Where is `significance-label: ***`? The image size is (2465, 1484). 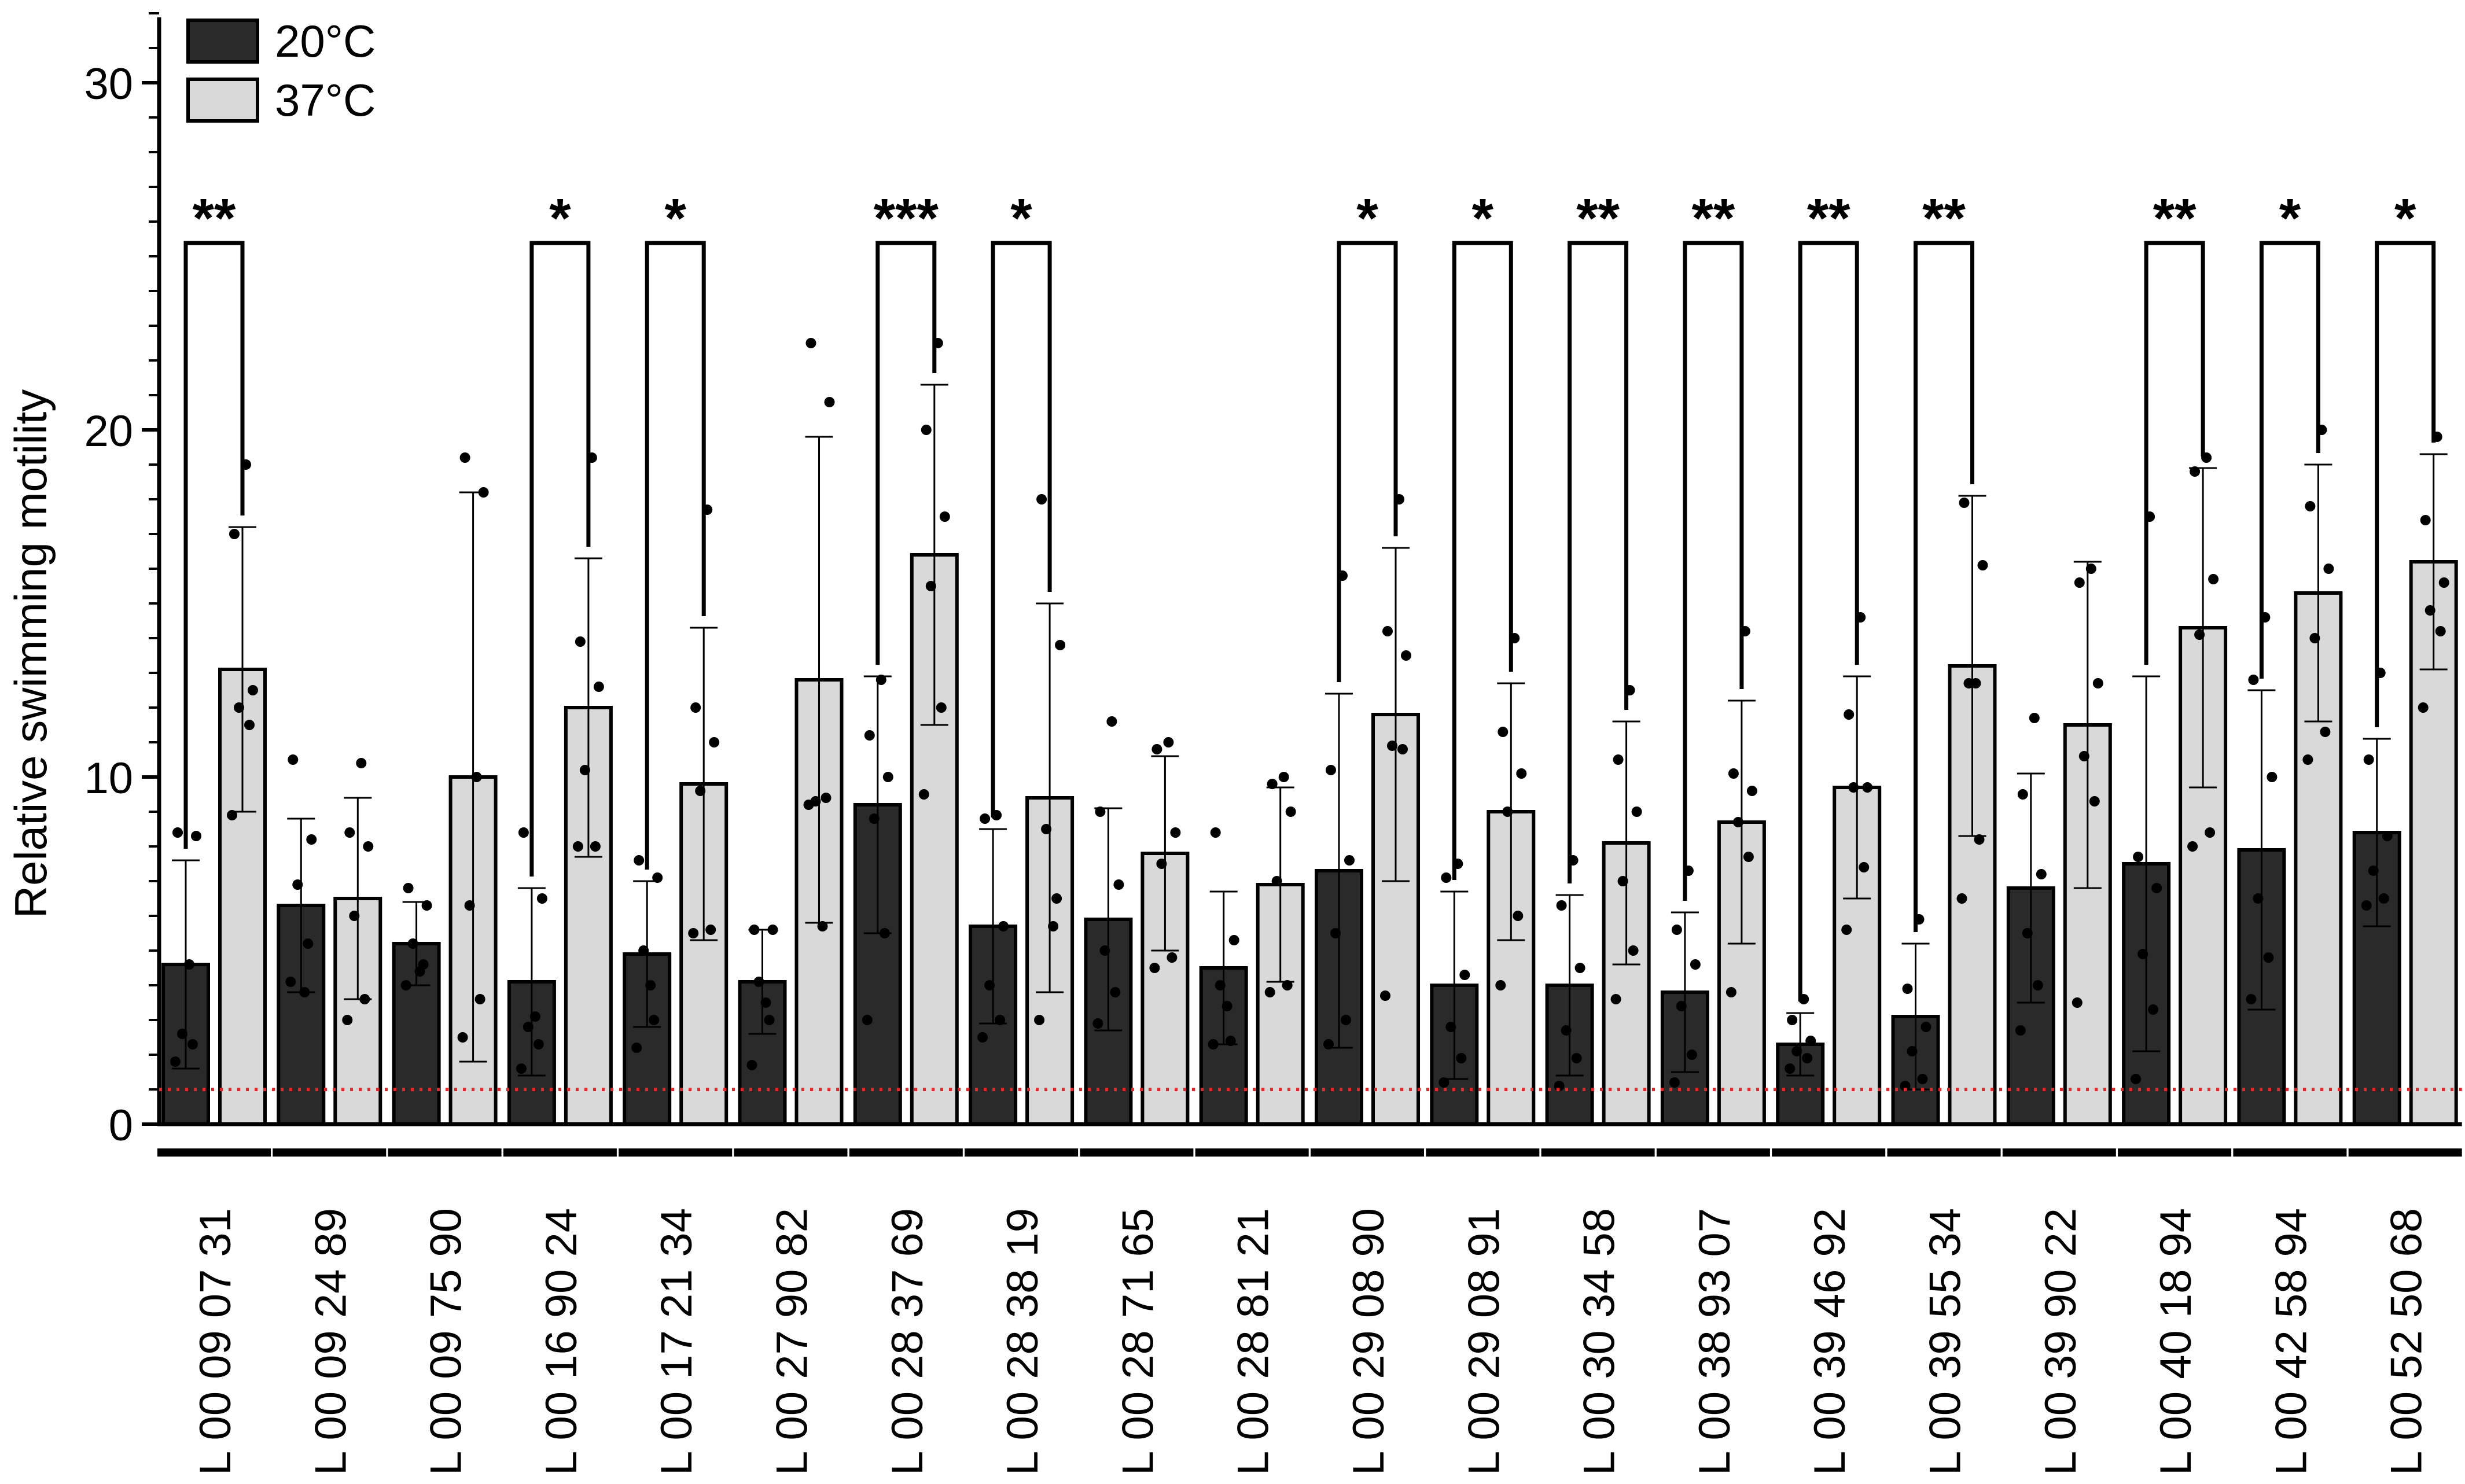 significance-label: *** is located at coordinates (906, 218).